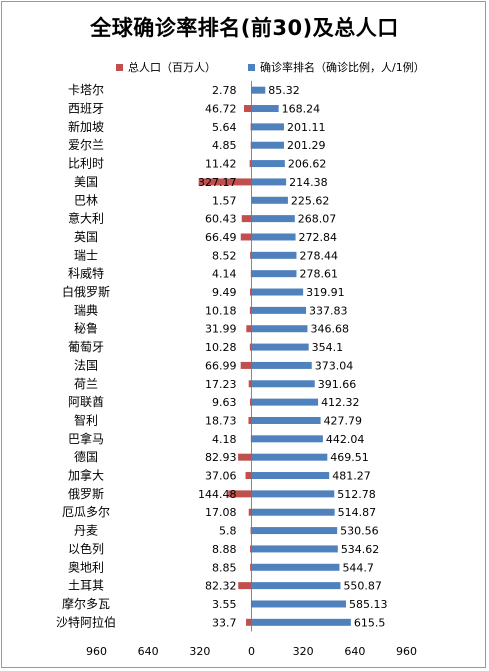 The height and width of the screenshot is (671, 489). I want to click on category-label: 巴拿马, so click(86, 438).